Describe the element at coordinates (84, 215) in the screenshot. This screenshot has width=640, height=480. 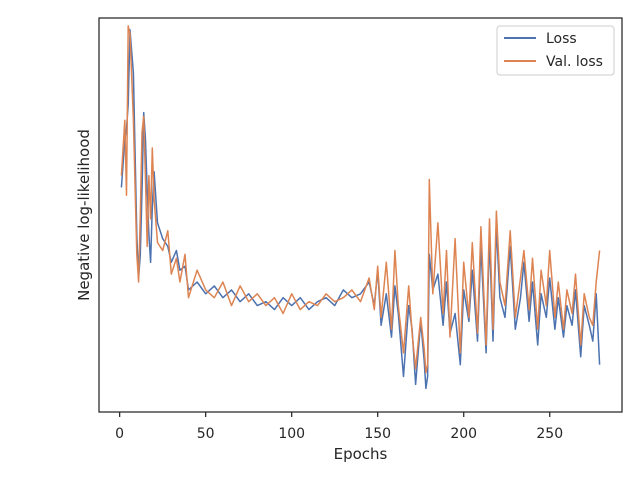
I see `y-axis-label: Negative log-likelihood` at that location.